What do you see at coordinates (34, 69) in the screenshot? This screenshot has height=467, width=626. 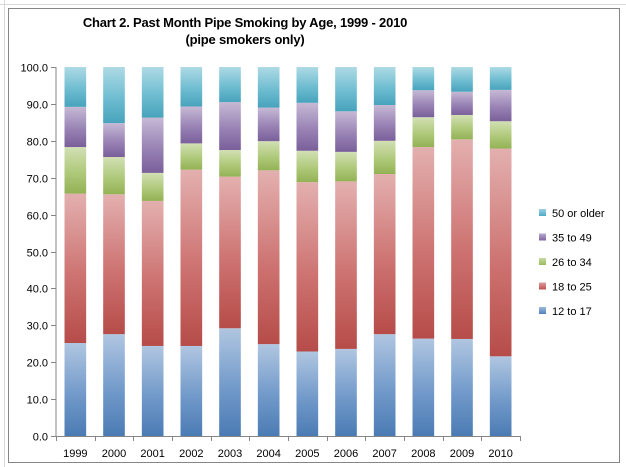 I see `y-tick-label: 100.0` at bounding box center [34, 69].